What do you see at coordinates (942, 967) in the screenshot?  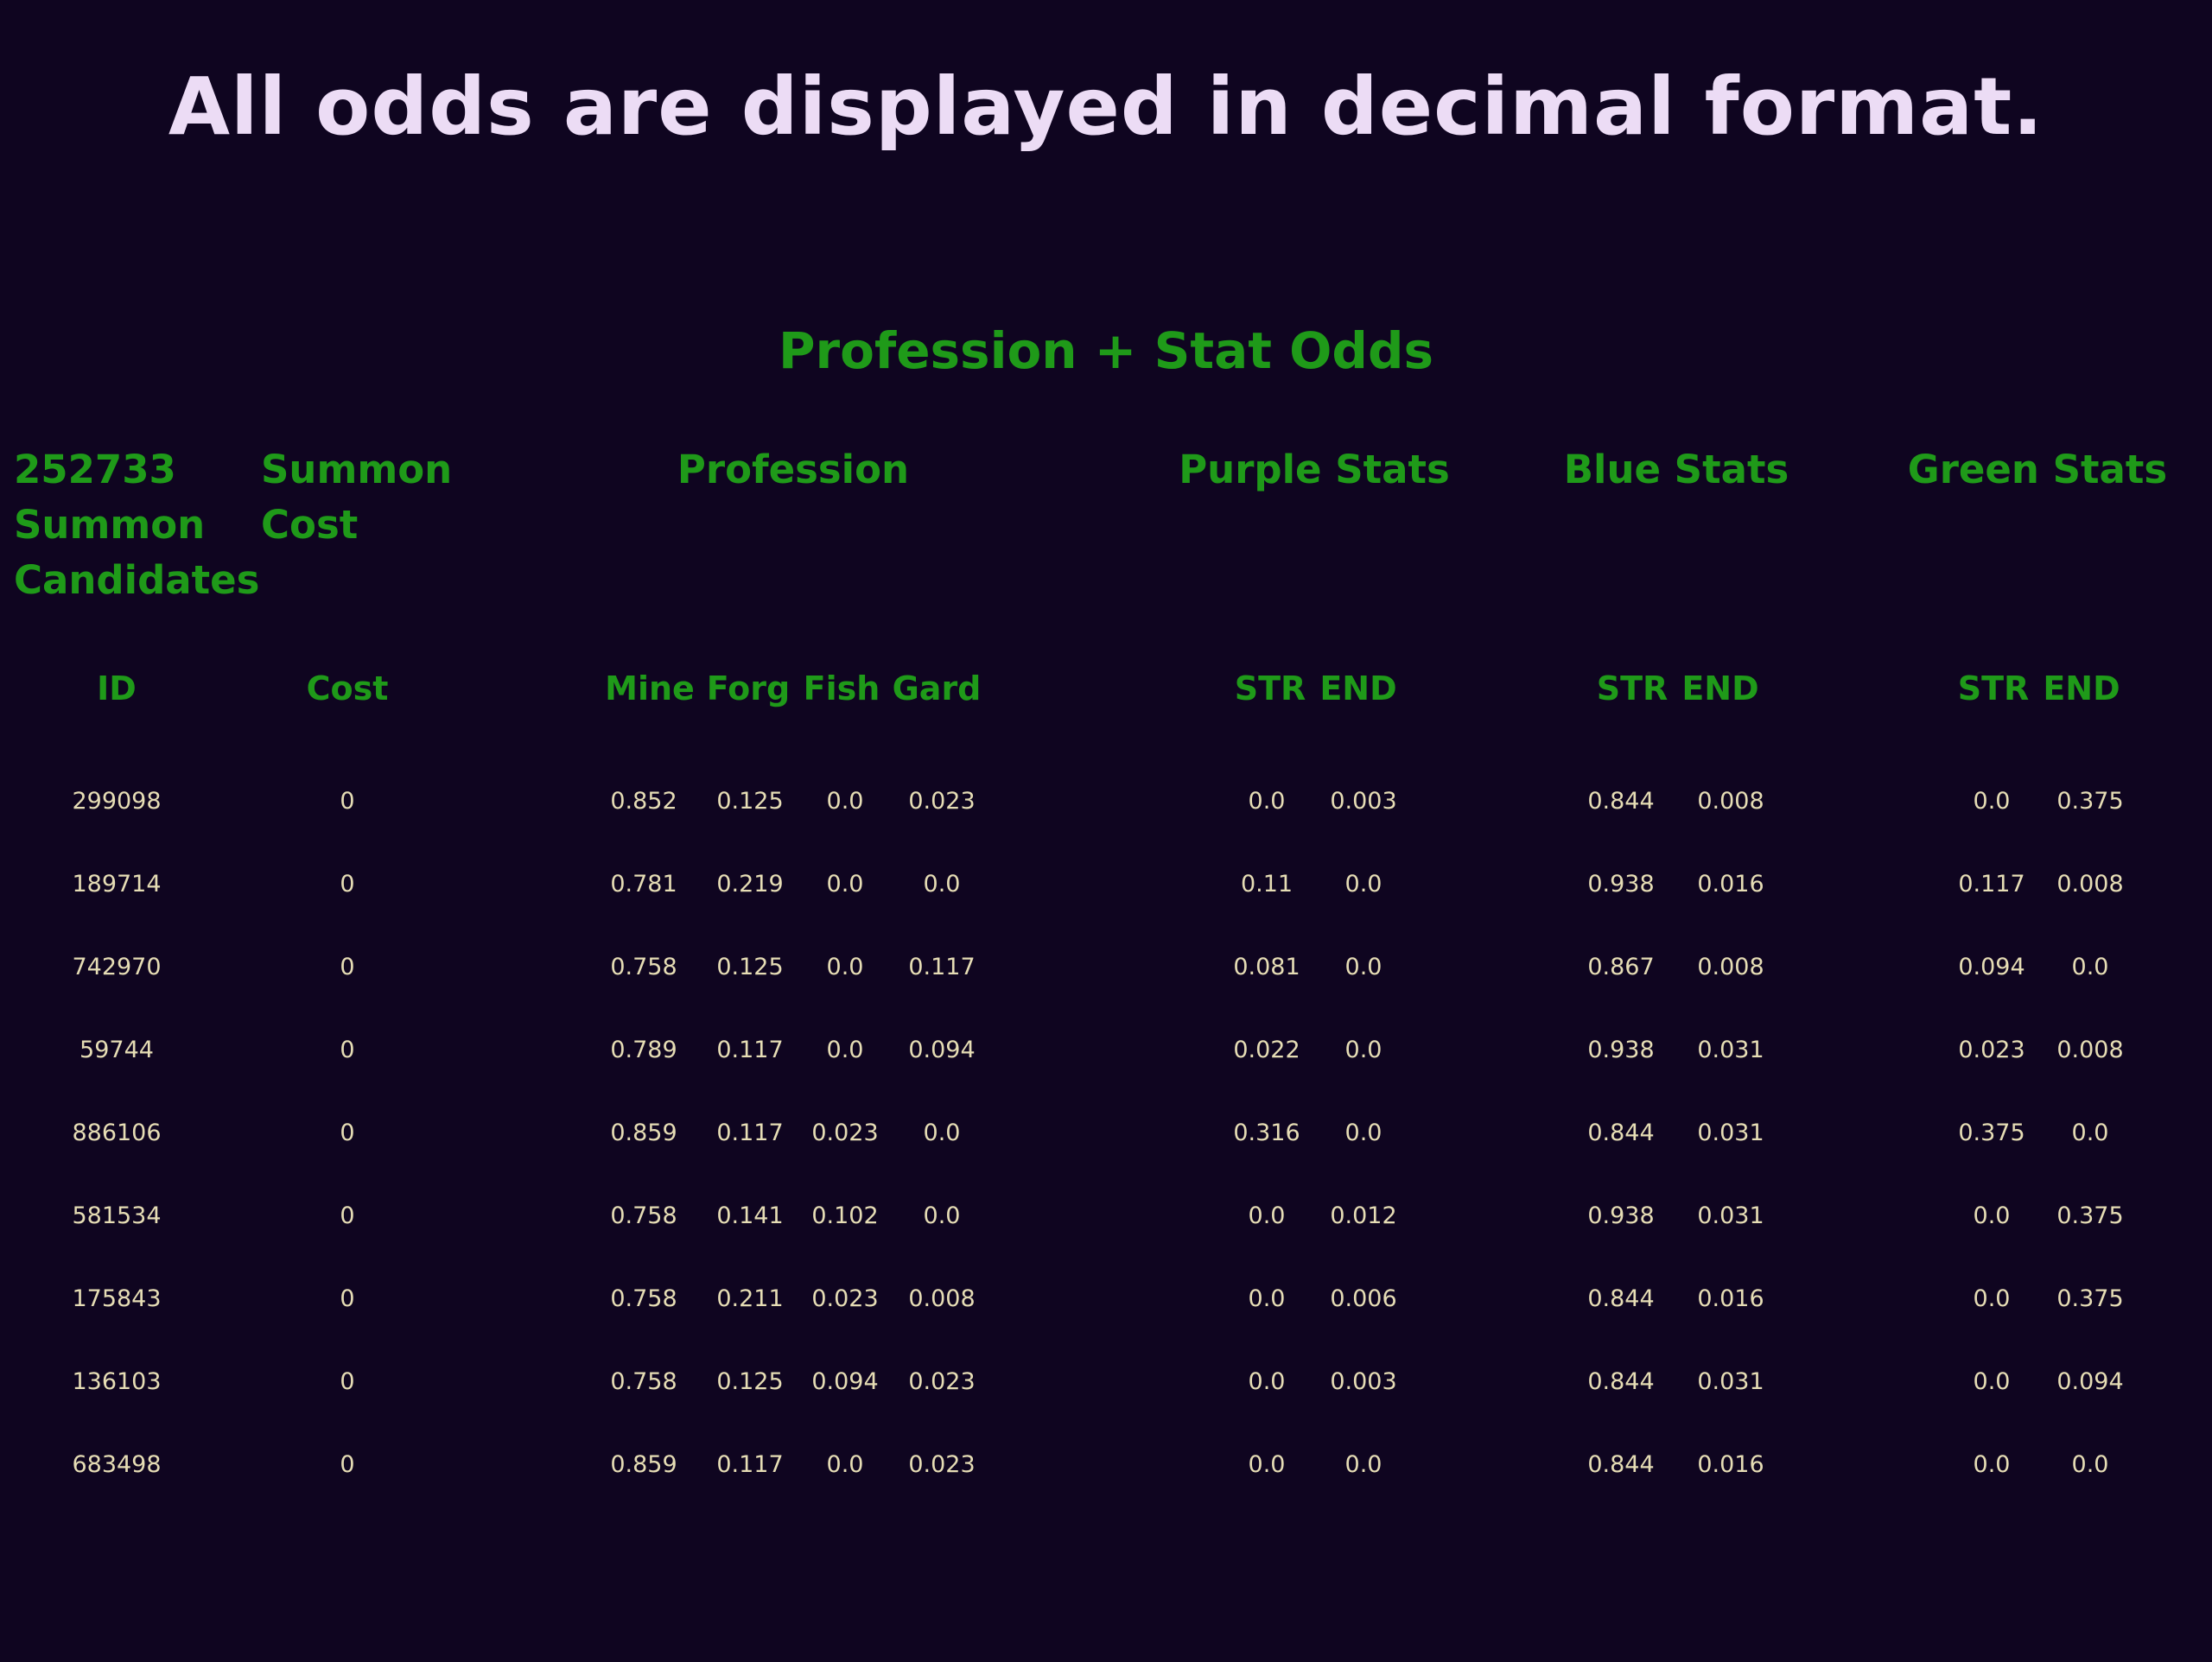 I see `cell-gard: 0.117` at bounding box center [942, 967].